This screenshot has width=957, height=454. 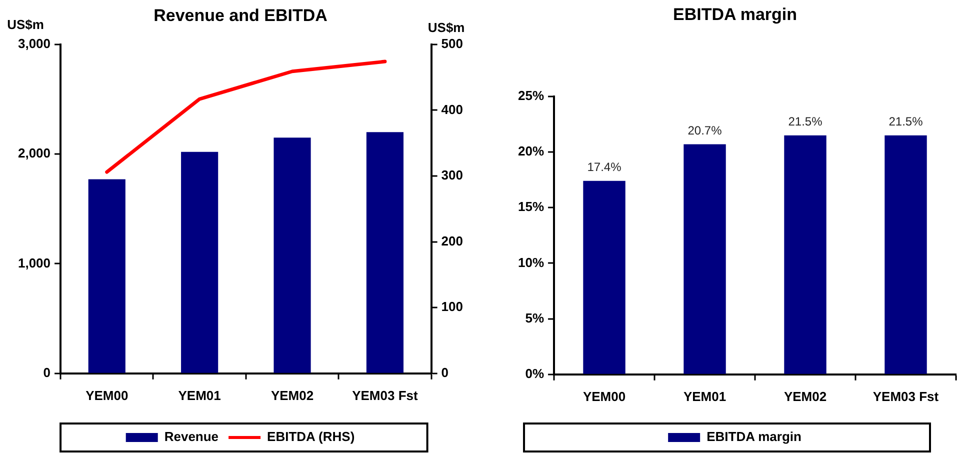 I want to click on legend-label: Revenue, so click(x=191, y=436).